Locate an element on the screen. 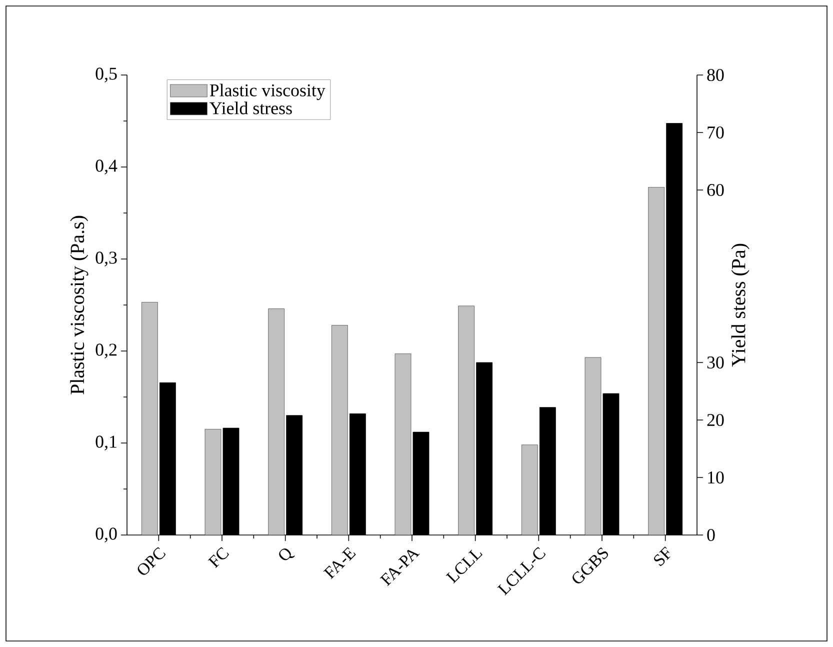  y2-tick-label: 80 is located at coordinates (715, 75).